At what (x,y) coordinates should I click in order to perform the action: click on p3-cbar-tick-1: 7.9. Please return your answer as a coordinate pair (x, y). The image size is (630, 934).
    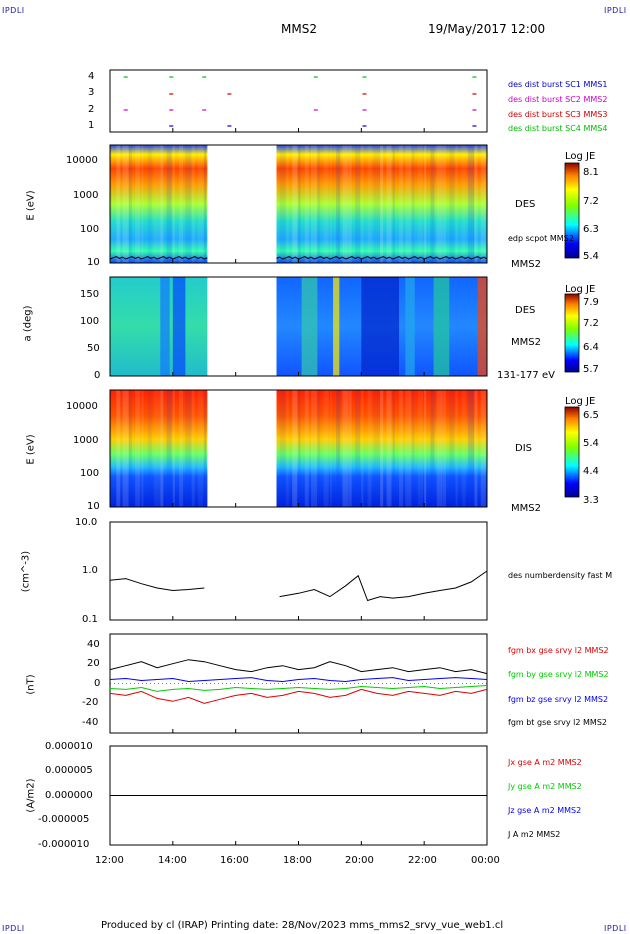
    Looking at the image, I should click on (591, 302).